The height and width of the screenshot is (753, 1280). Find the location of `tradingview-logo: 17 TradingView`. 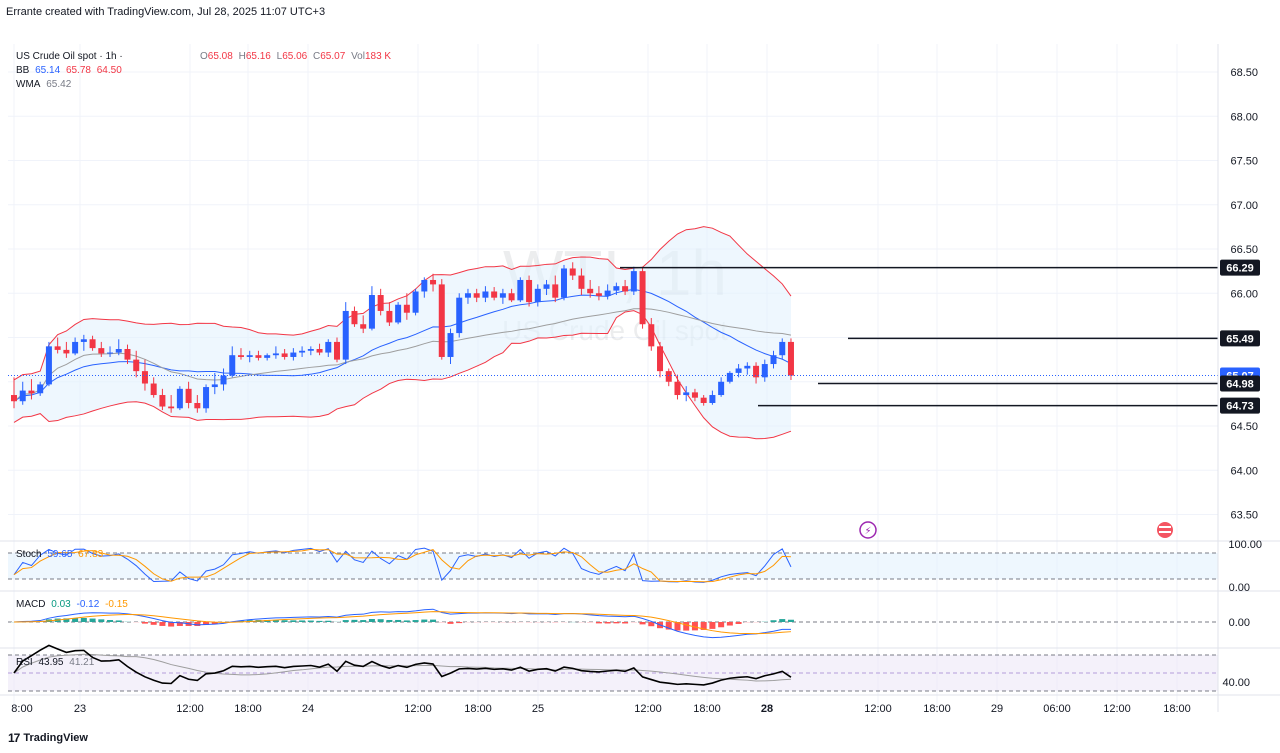

tradingview-logo: 17 TradingView is located at coordinates (48, 738).